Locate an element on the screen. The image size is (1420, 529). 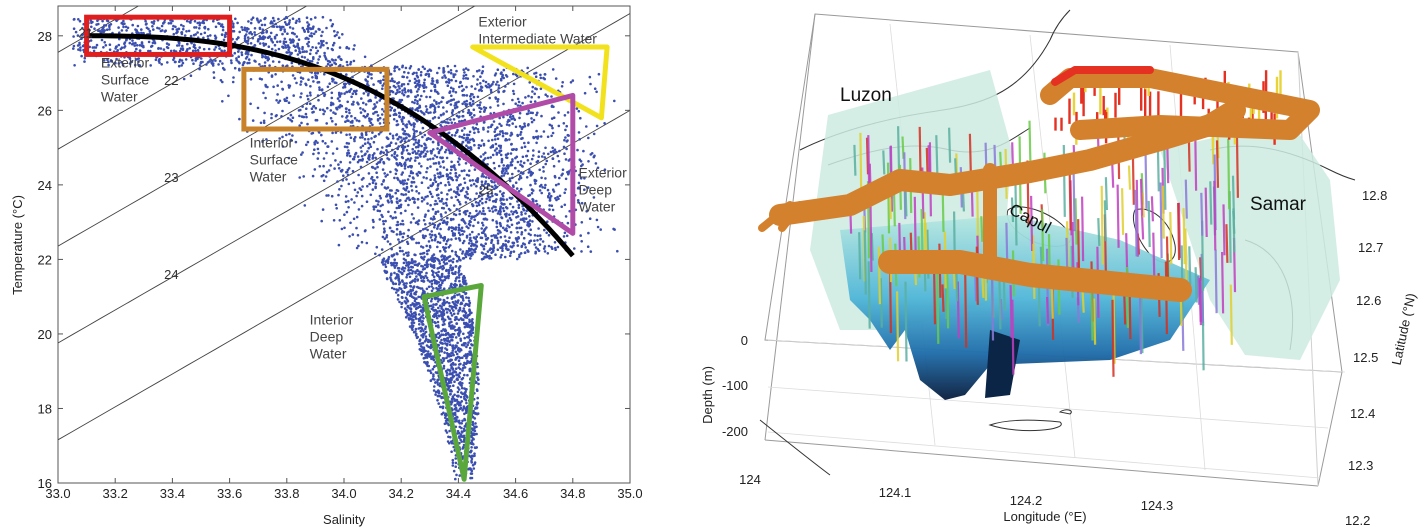
y-tick-label: 18 is located at coordinates (45, 408).